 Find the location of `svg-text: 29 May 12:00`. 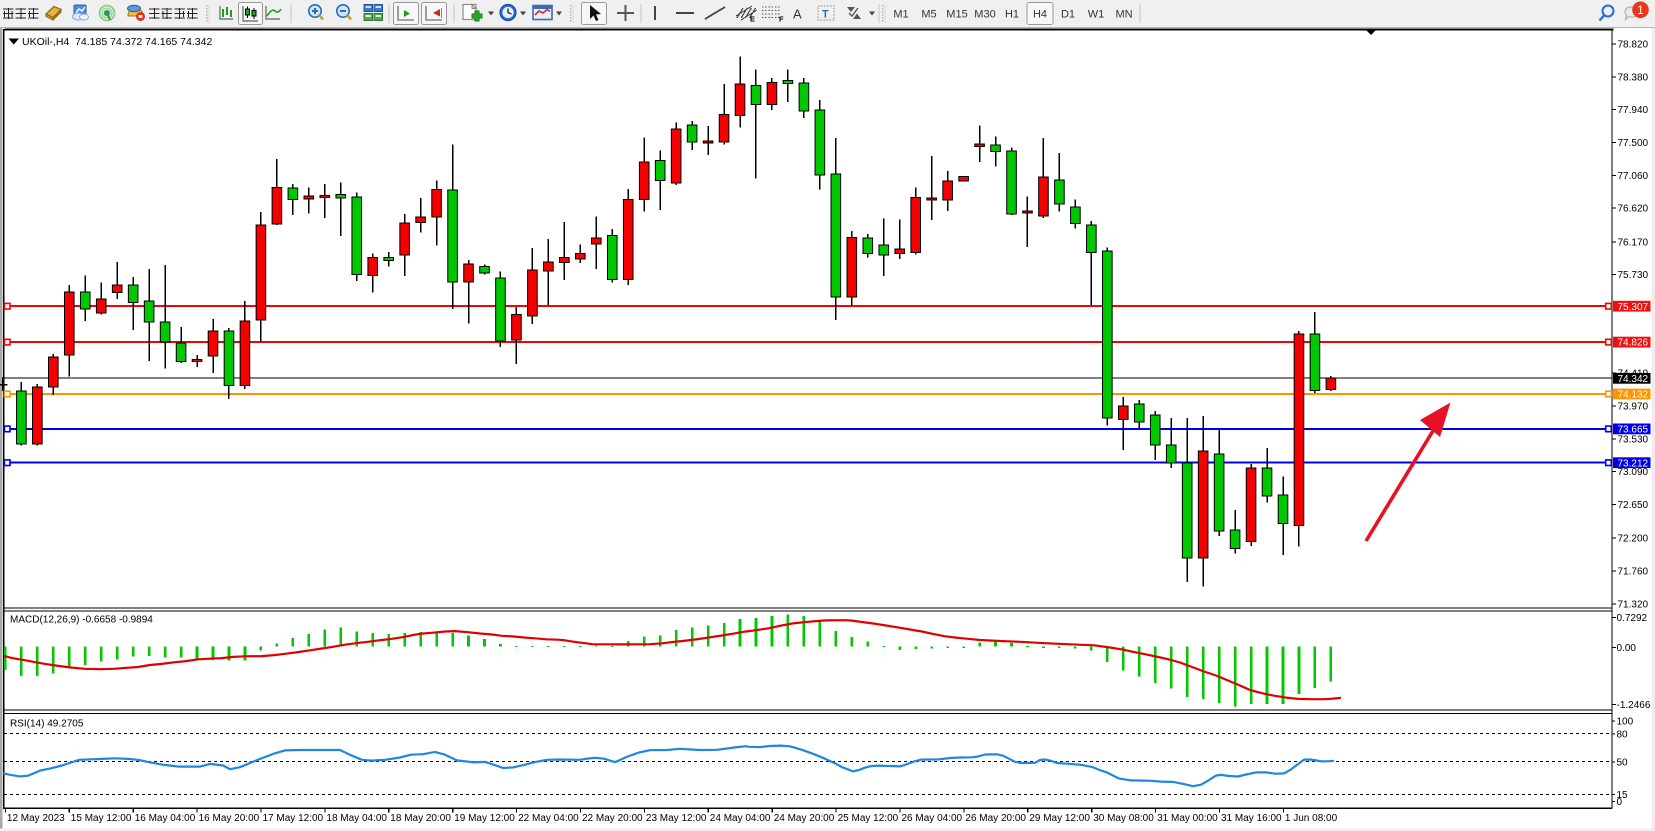

svg-text: 29 May 12:00 is located at coordinates (1059, 818).